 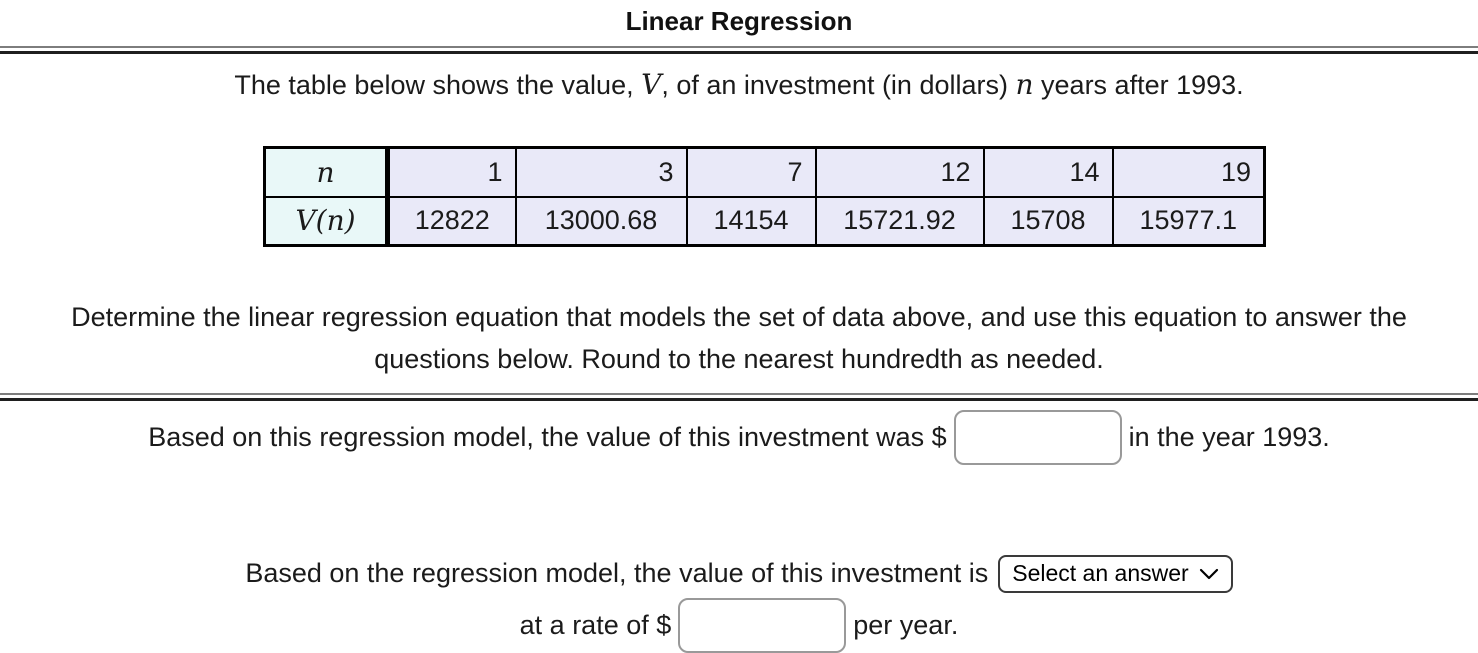 I want to click on table-row-n: n 1 3 7 12 14 19, so click(x=764, y=172).